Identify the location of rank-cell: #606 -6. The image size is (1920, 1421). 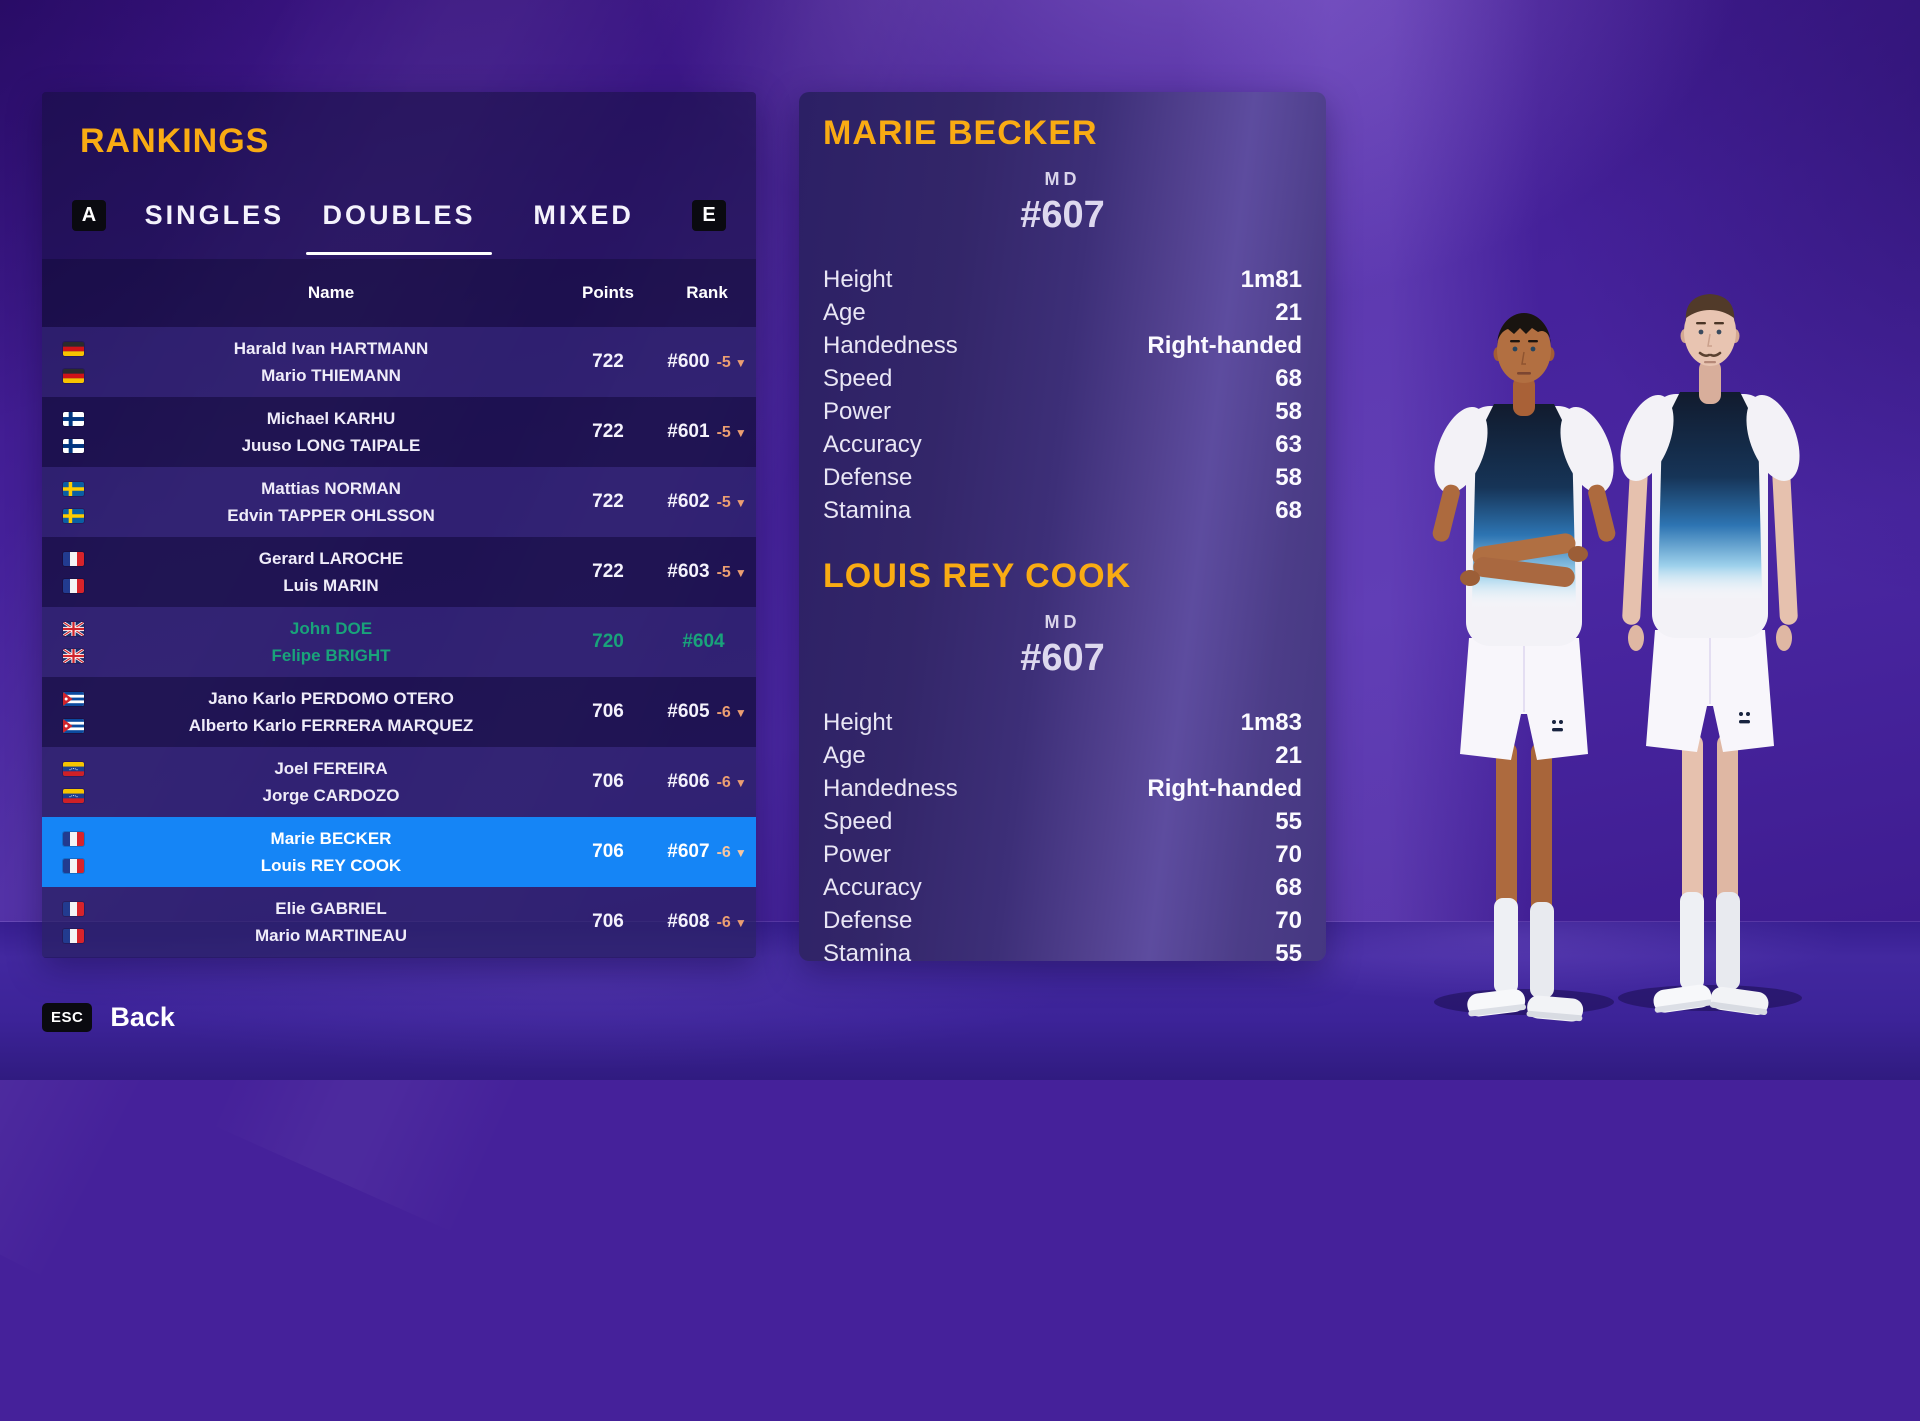
(707, 782).